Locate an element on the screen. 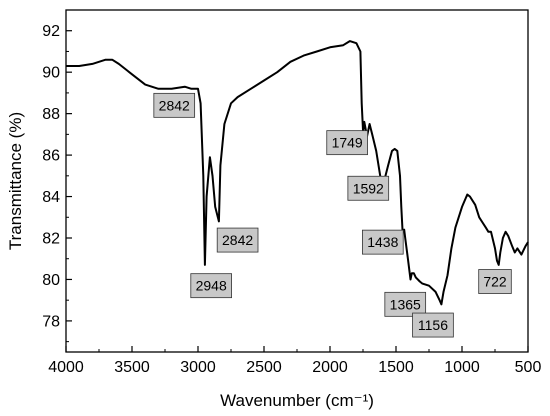 The height and width of the screenshot is (416, 550). annotation-label: 1438 is located at coordinates (382, 242).